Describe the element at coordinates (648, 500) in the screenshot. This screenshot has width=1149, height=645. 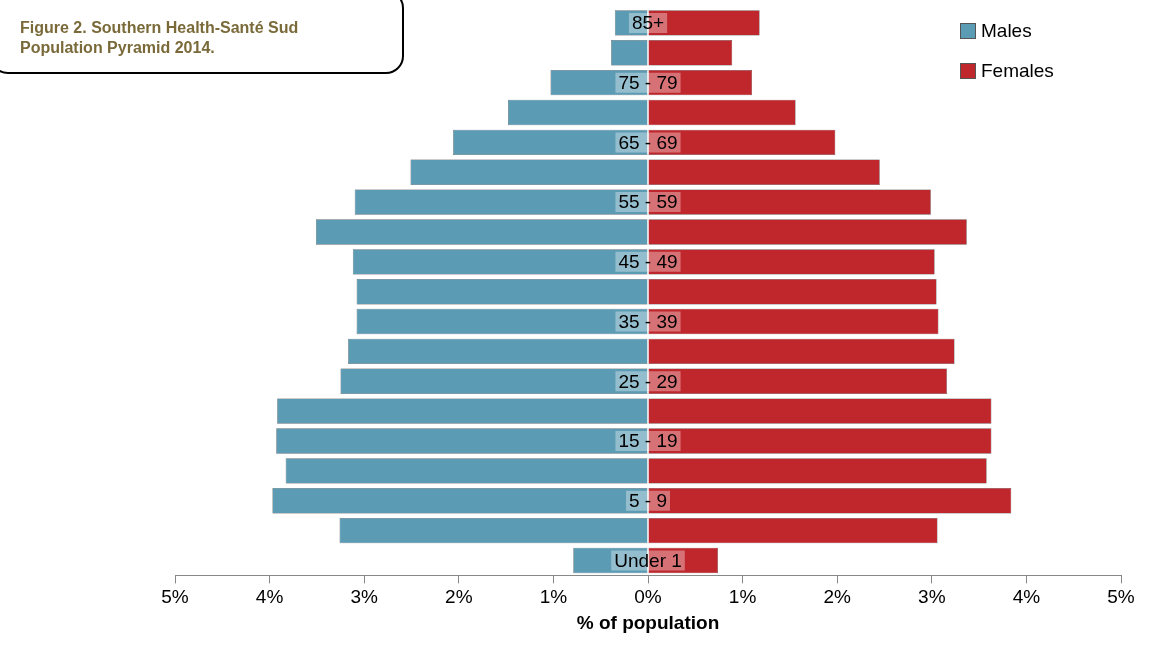
I see `y-tick-label: 5 - 9` at that location.